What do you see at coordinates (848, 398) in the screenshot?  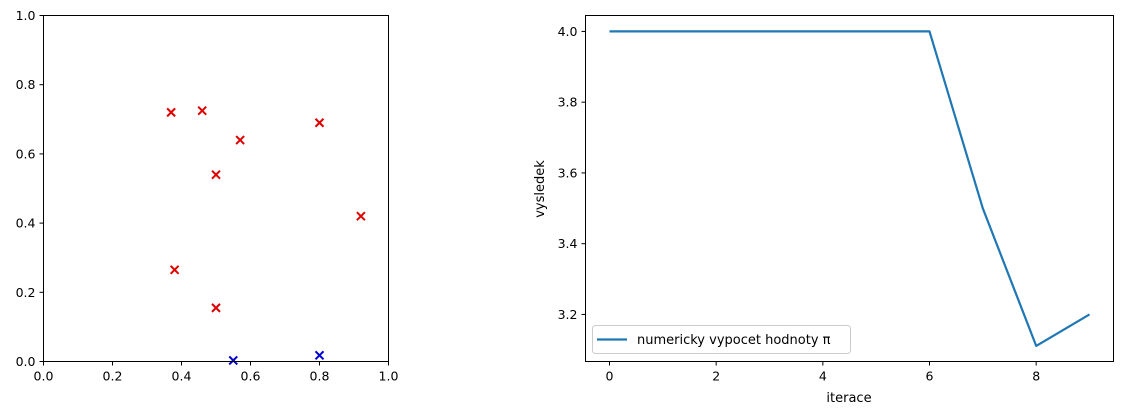 I see `x-axis-label: iterace` at bounding box center [848, 398].